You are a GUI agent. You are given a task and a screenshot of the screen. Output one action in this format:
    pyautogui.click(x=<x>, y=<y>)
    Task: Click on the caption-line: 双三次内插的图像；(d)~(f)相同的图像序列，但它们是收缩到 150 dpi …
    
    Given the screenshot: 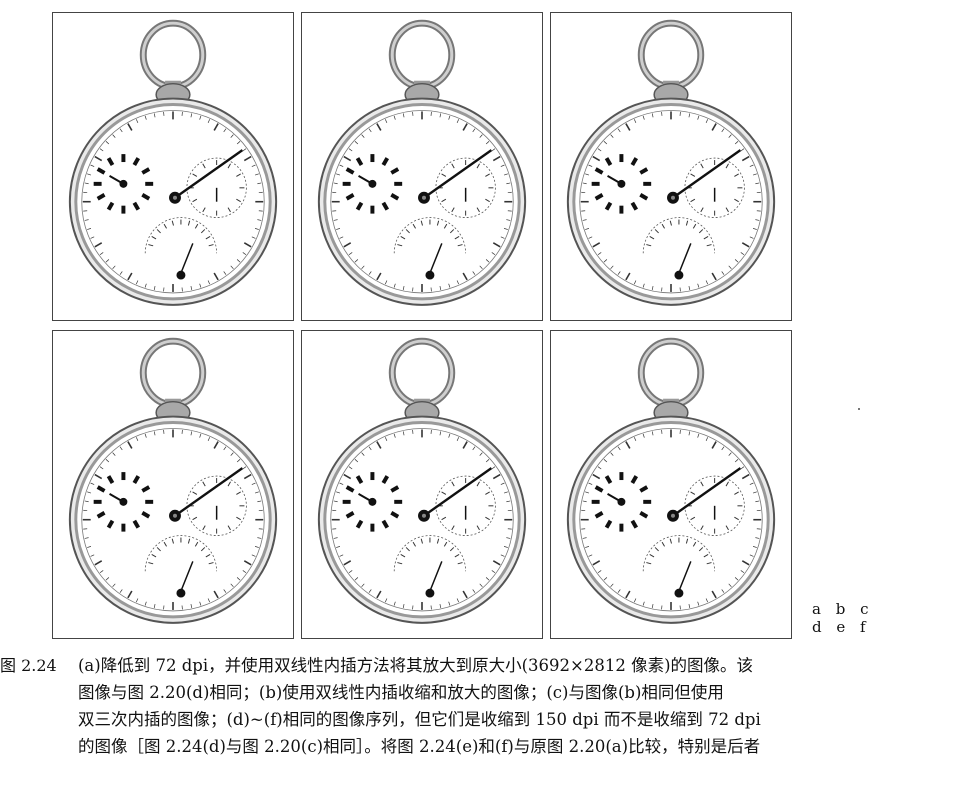 What is the action you would take?
    pyautogui.click(x=419, y=719)
    